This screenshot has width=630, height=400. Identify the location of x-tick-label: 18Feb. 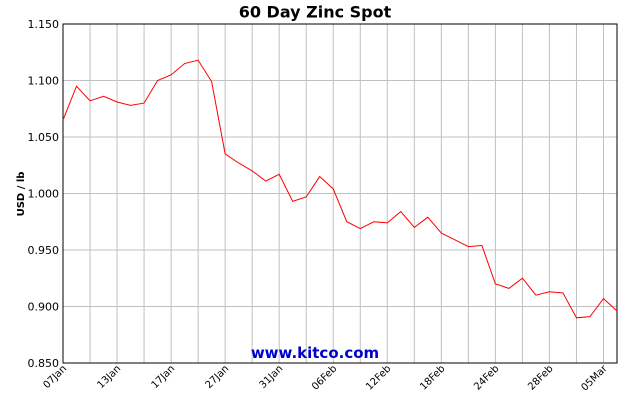
(432, 377).